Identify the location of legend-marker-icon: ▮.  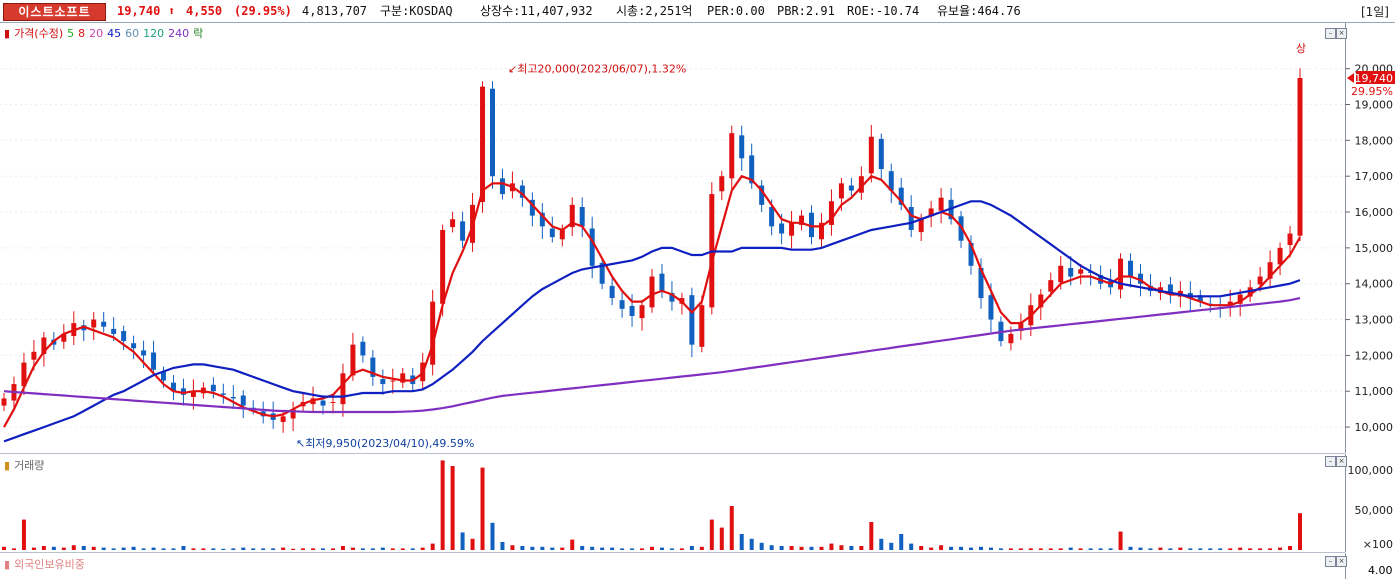
(7, 33).